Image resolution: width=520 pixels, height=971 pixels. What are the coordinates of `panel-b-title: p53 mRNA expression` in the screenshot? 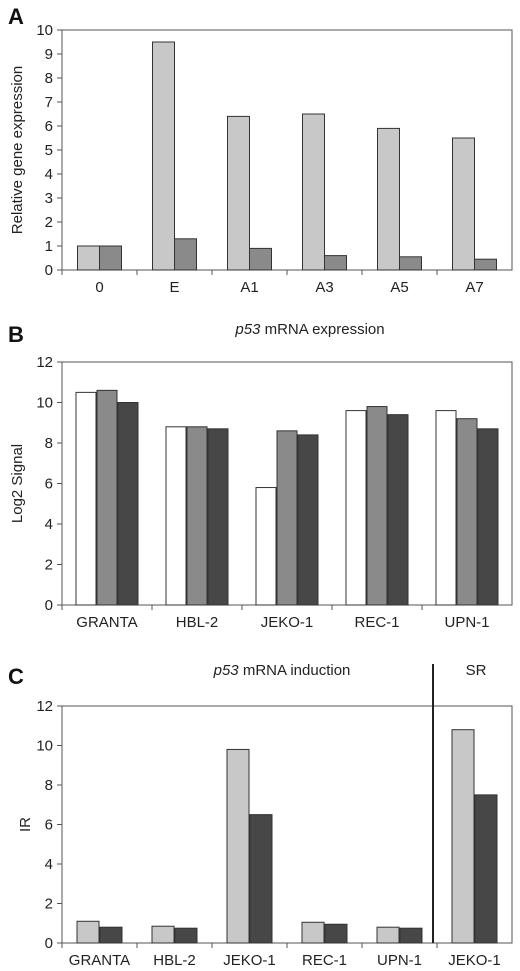 It's located at (309, 329).